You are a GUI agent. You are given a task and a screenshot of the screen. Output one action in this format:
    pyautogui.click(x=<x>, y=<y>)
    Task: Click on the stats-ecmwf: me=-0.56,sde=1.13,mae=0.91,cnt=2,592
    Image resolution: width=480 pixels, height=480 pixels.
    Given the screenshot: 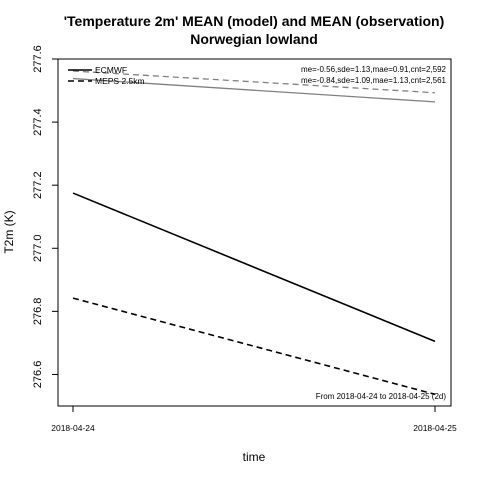 What is the action you would take?
    pyautogui.click(x=374, y=69)
    